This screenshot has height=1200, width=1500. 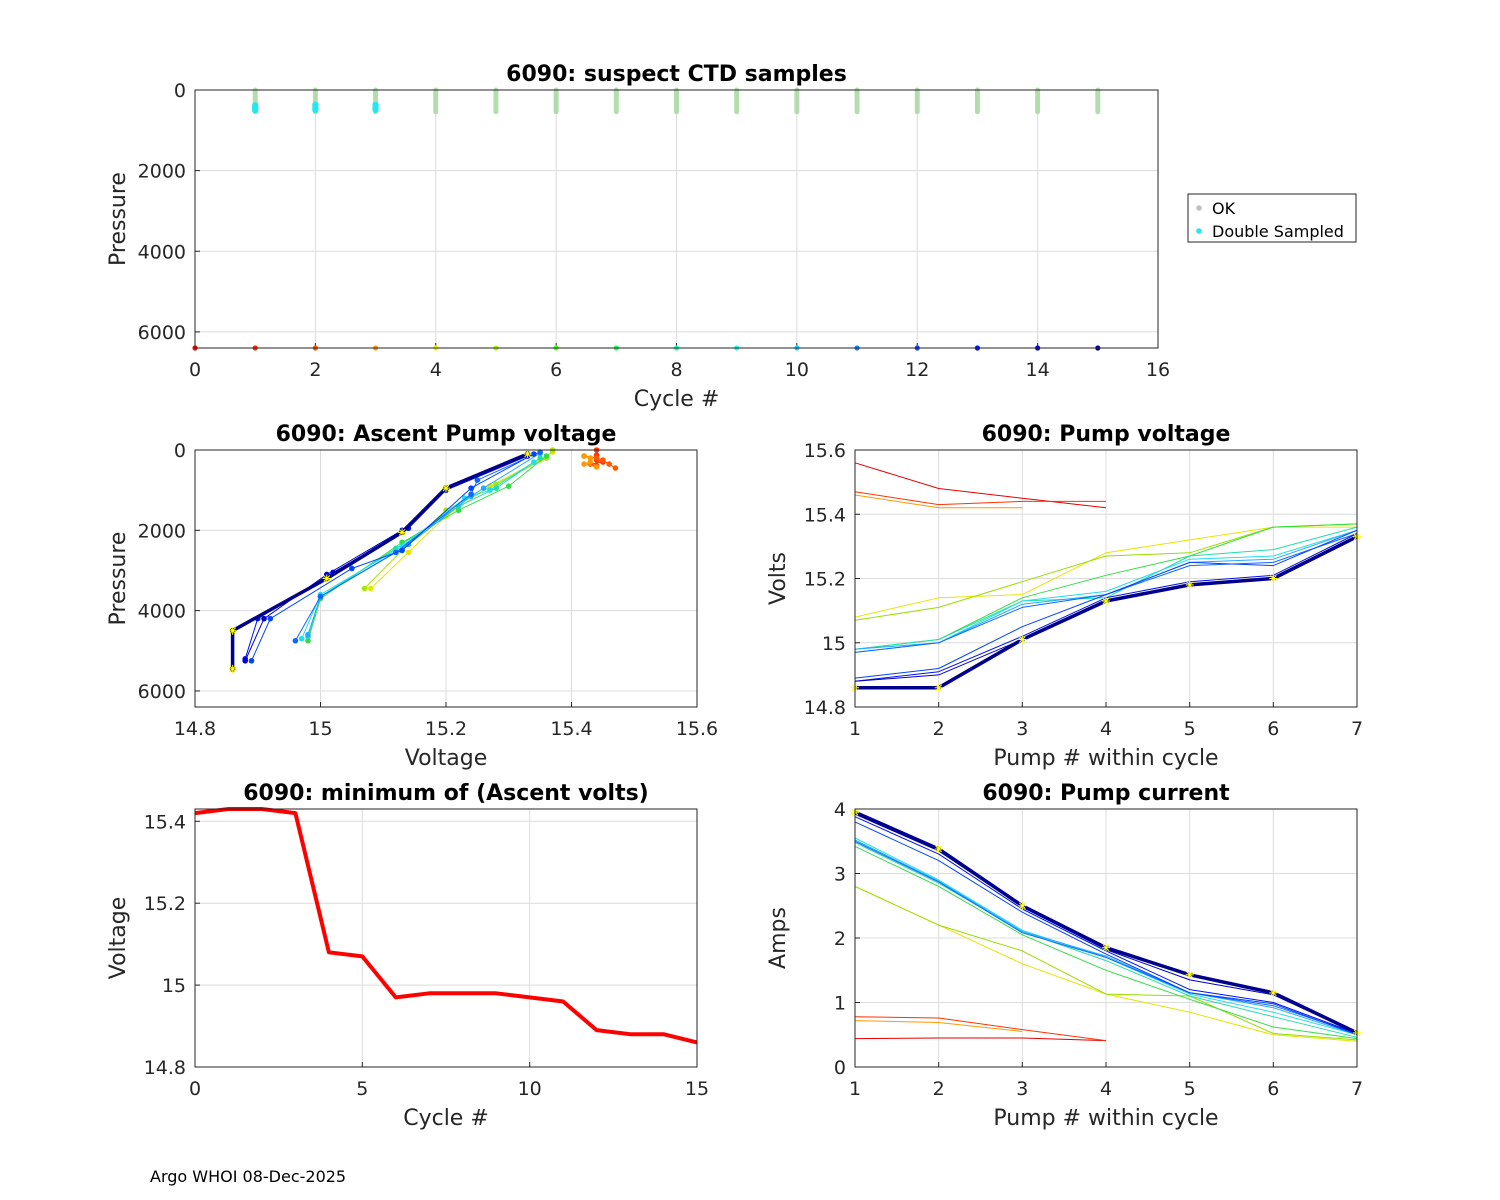 I want to click on ctd-xtick-label: 10, so click(x=797, y=370).